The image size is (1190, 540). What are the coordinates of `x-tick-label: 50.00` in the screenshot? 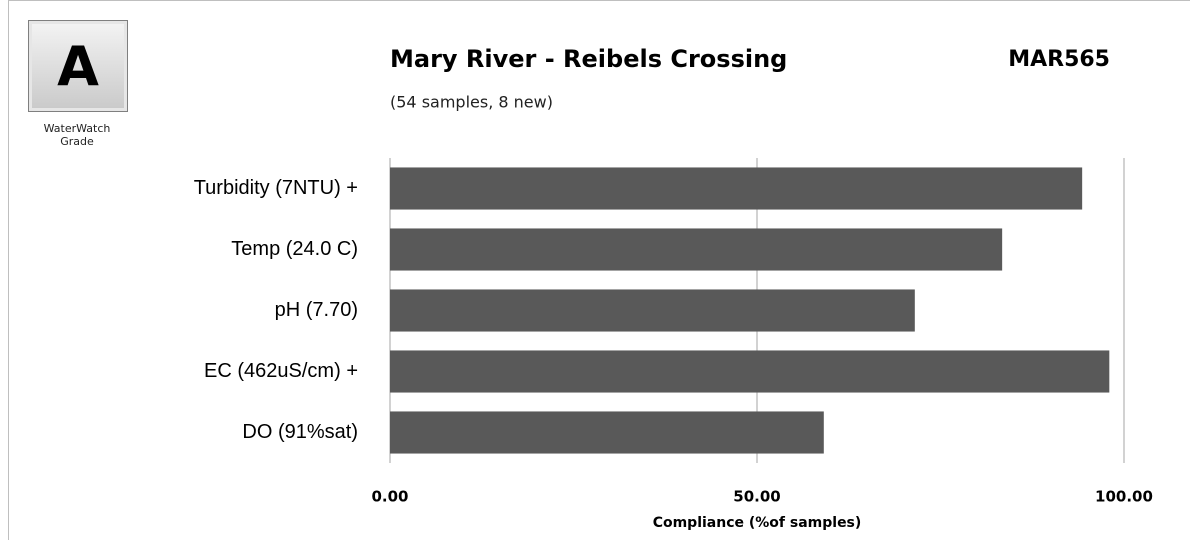 It's located at (756, 497).